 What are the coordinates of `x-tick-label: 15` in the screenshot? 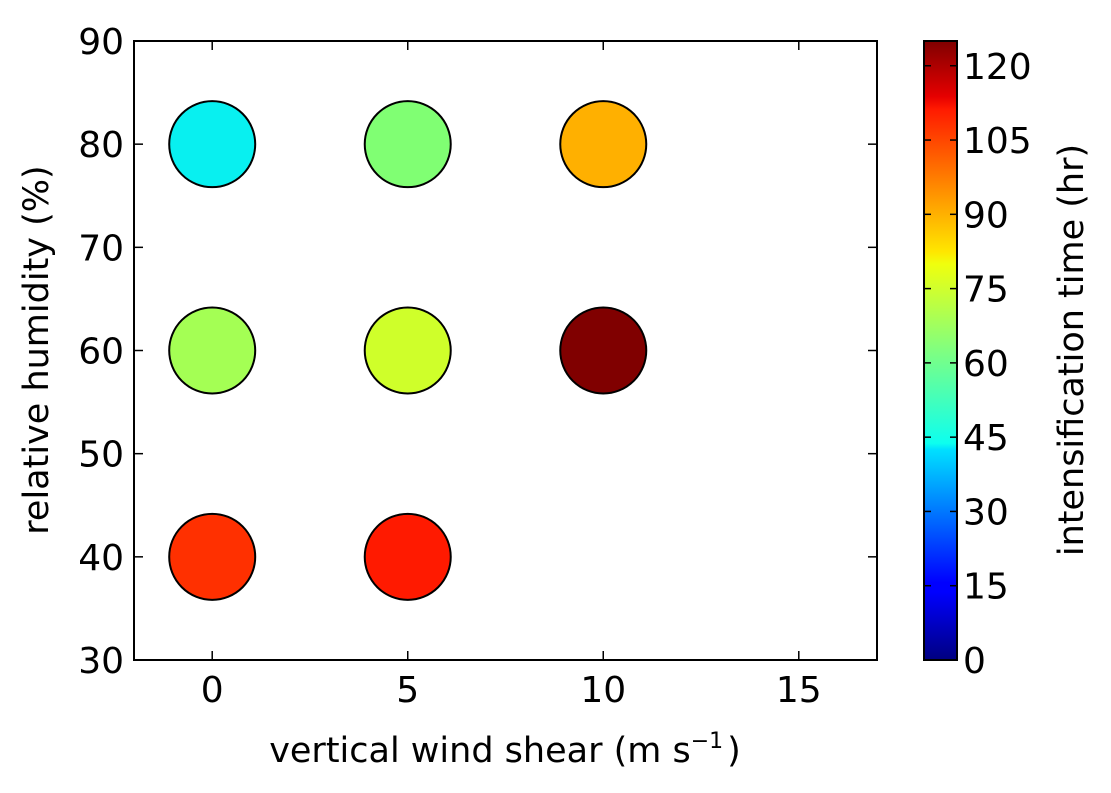 It's located at (799, 690).